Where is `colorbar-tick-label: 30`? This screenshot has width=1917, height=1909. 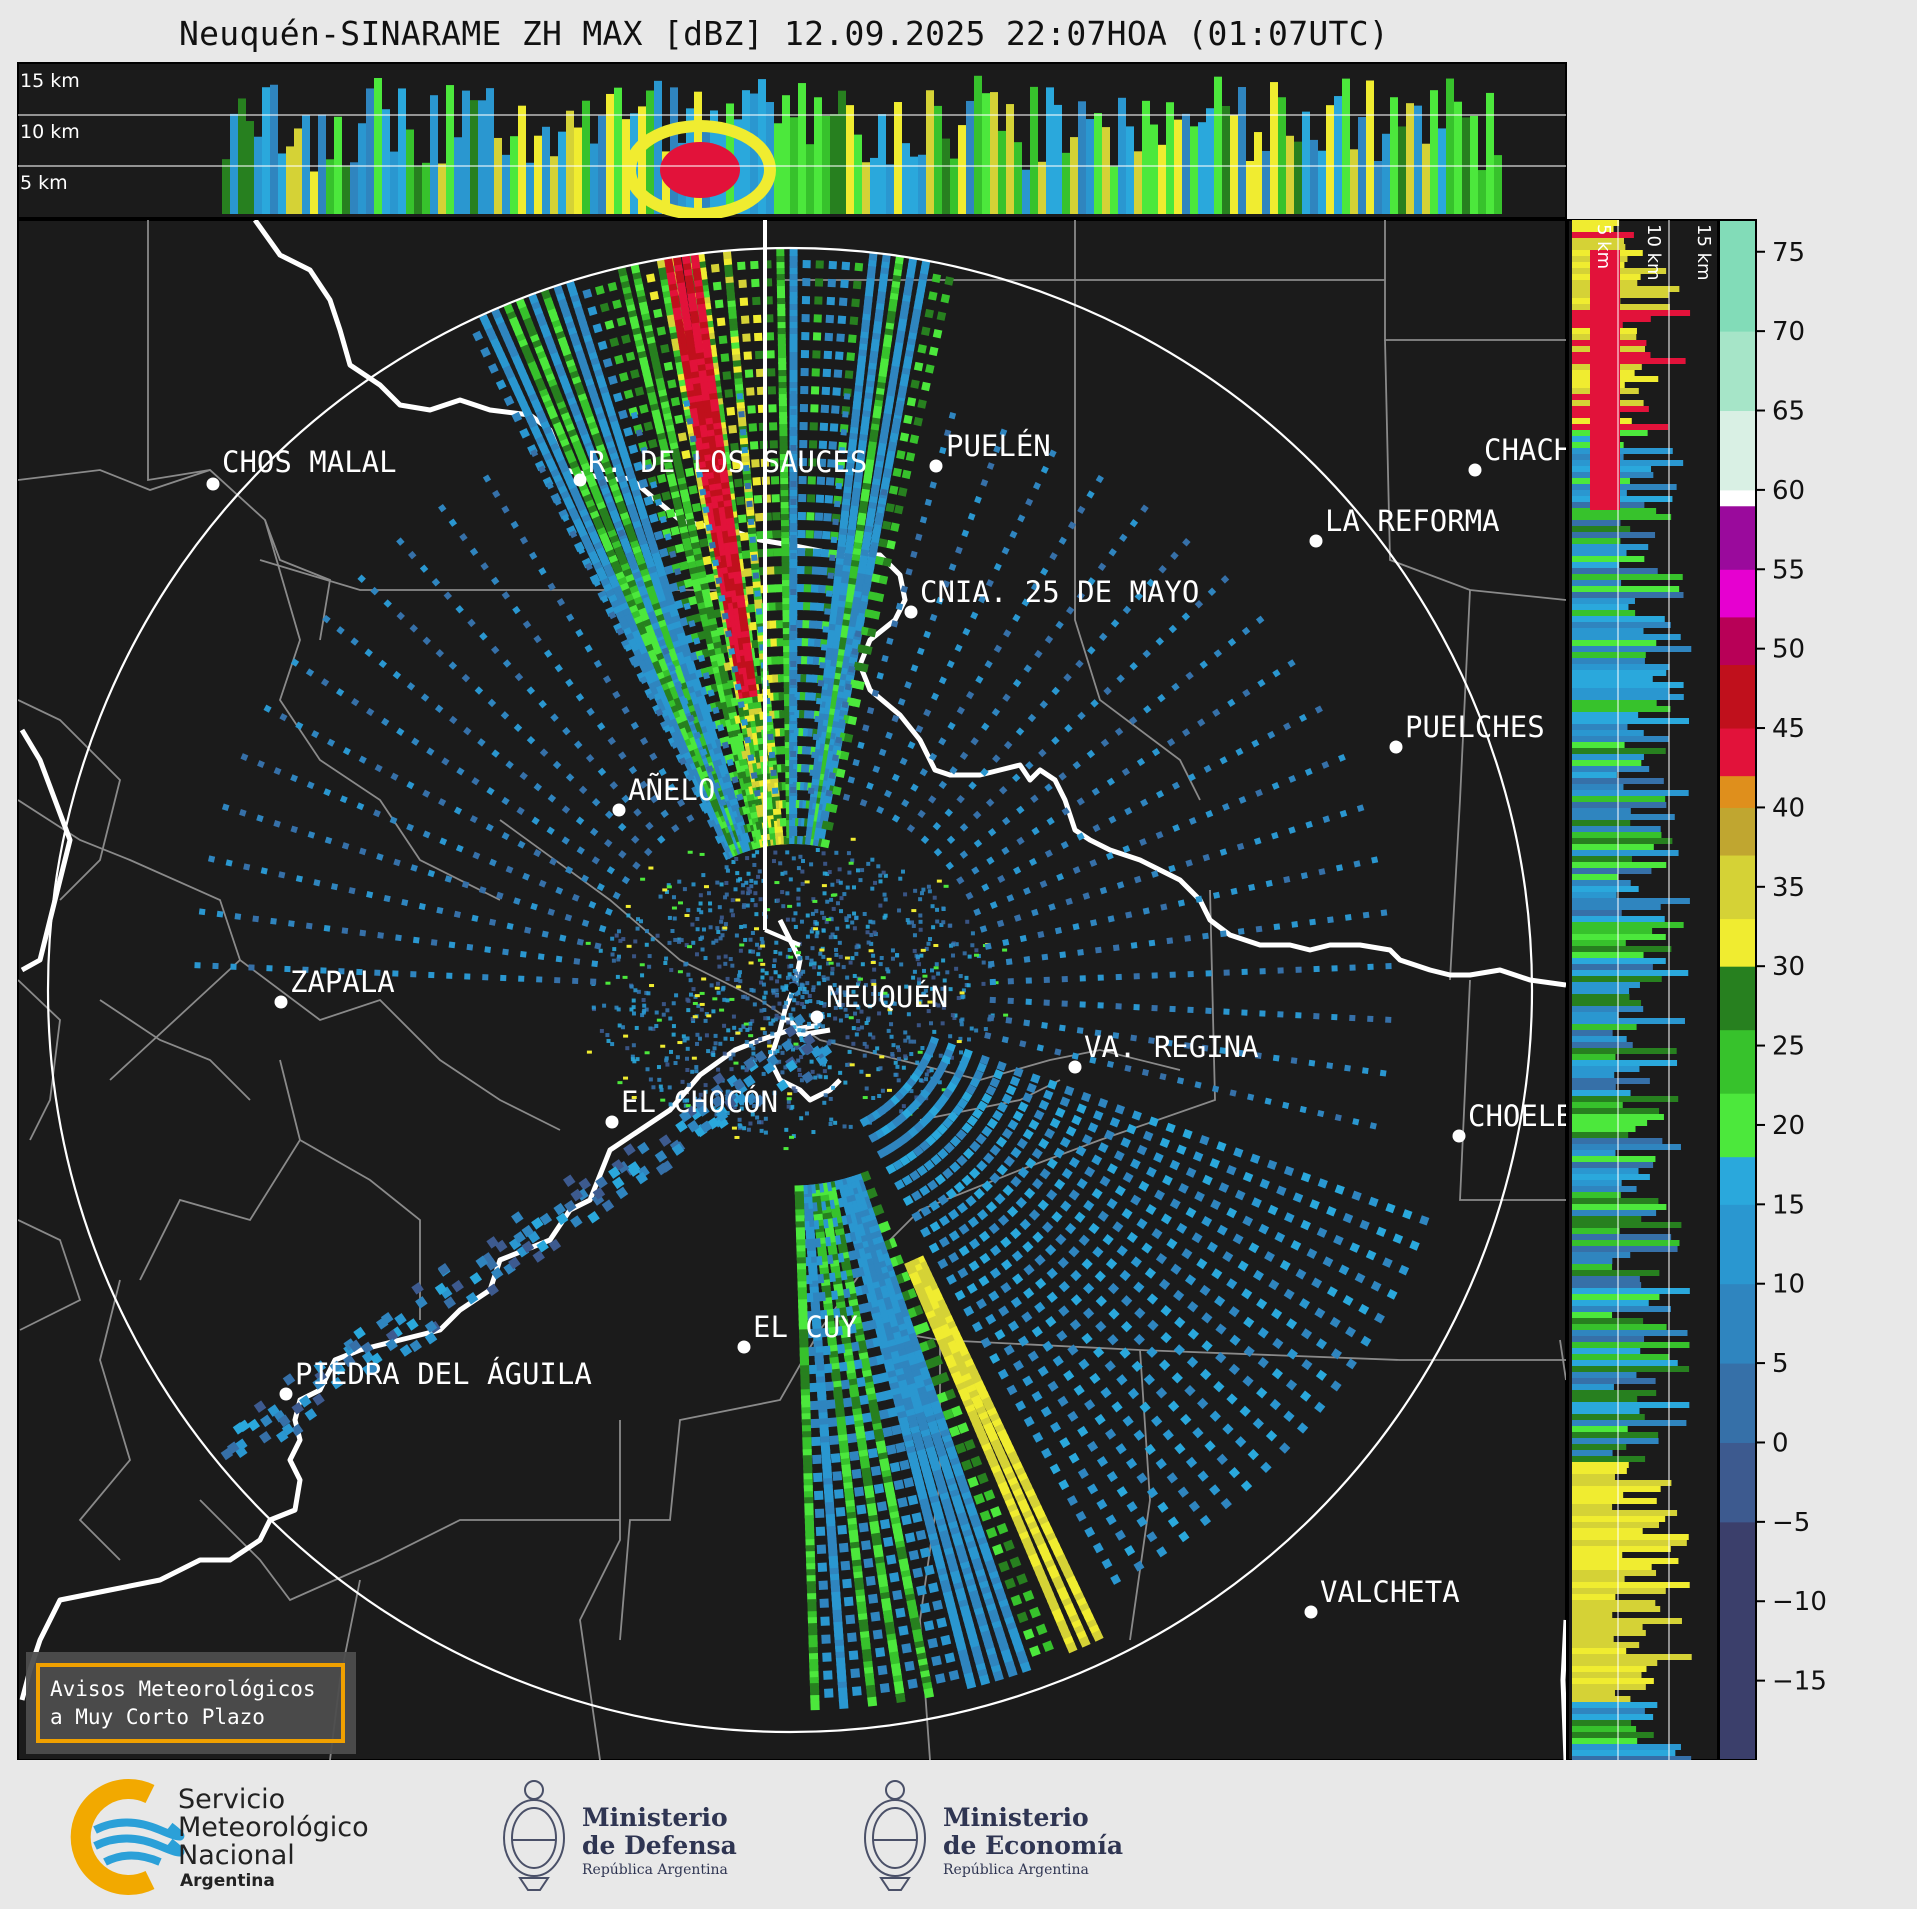 colorbar-tick-label: 30 is located at coordinates (1788, 967).